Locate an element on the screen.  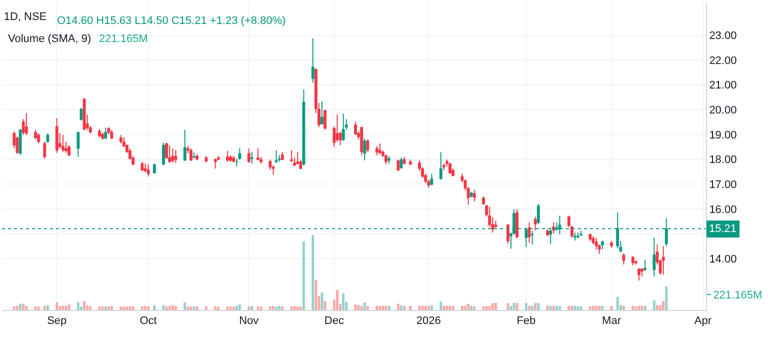
annotation: Volume (SMA, 9) is located at coordinates (50, 39).